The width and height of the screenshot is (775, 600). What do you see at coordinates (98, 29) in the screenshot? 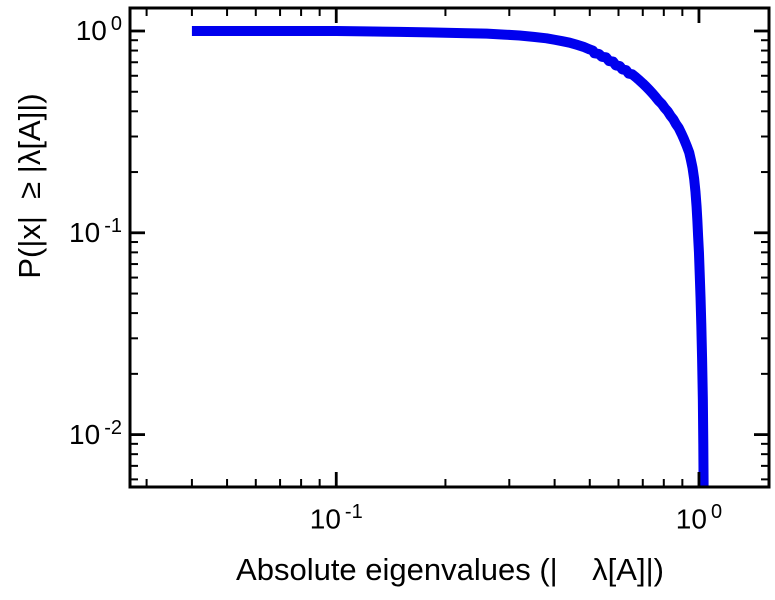
I see `y-tick-label: 10 0` at bounding box center [98, 29].